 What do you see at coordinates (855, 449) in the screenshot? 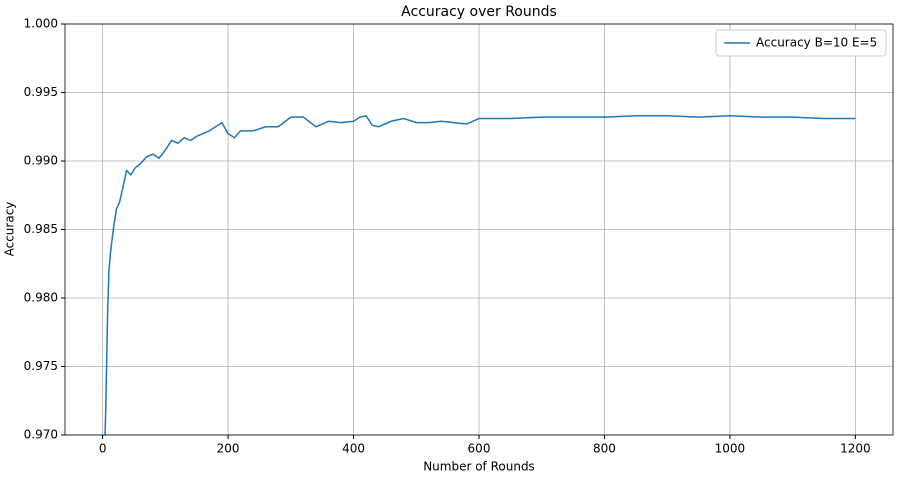
I see `x-tick-label: 1200` at bounding box center [855, 449].